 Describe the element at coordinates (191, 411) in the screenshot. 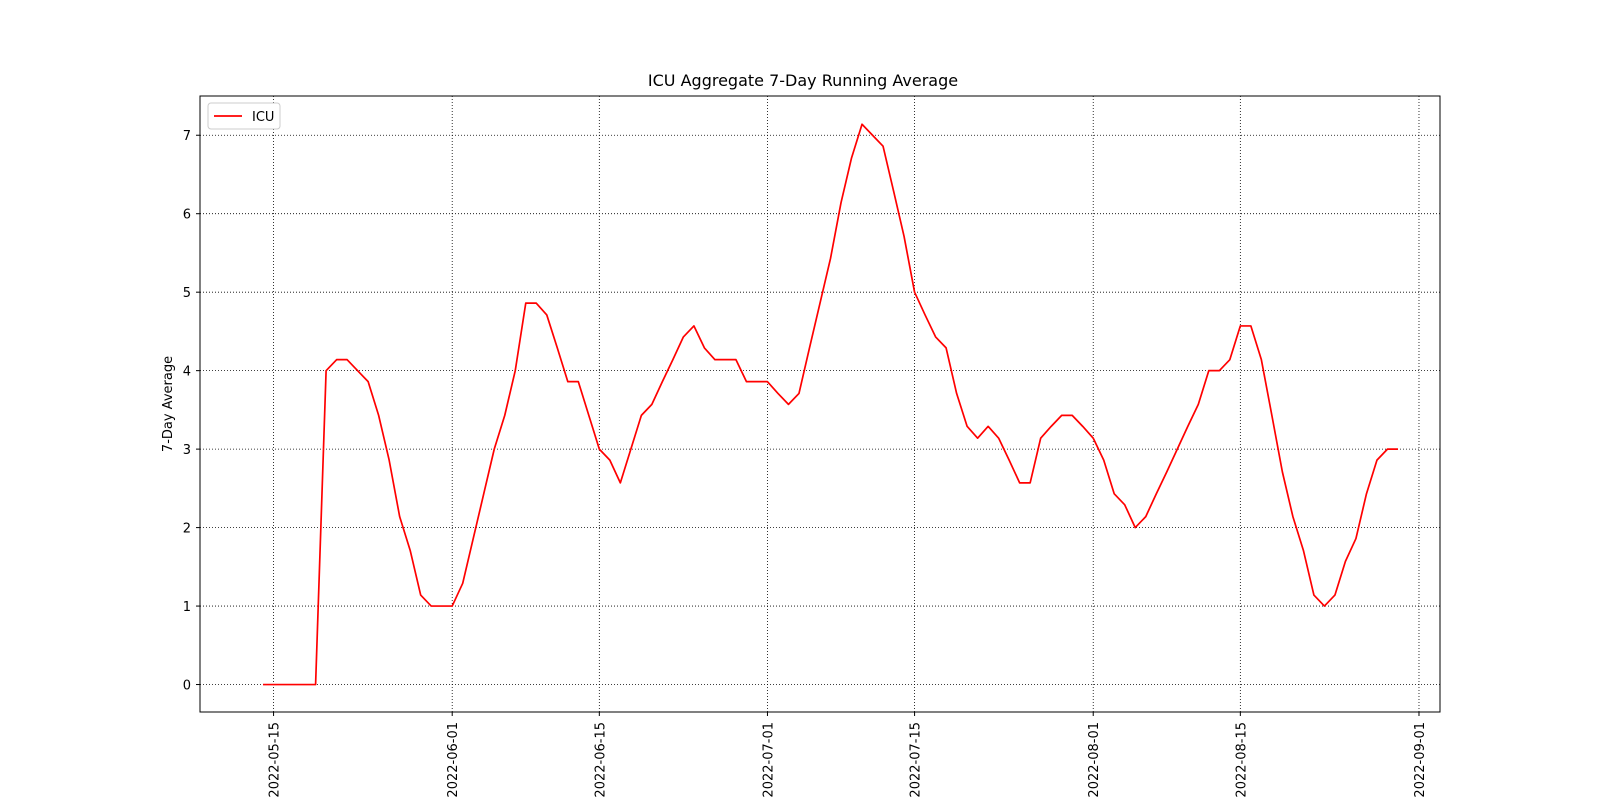

I see `y-axis-ticks: 0 1 2 3 4 5 6 7` at that location.